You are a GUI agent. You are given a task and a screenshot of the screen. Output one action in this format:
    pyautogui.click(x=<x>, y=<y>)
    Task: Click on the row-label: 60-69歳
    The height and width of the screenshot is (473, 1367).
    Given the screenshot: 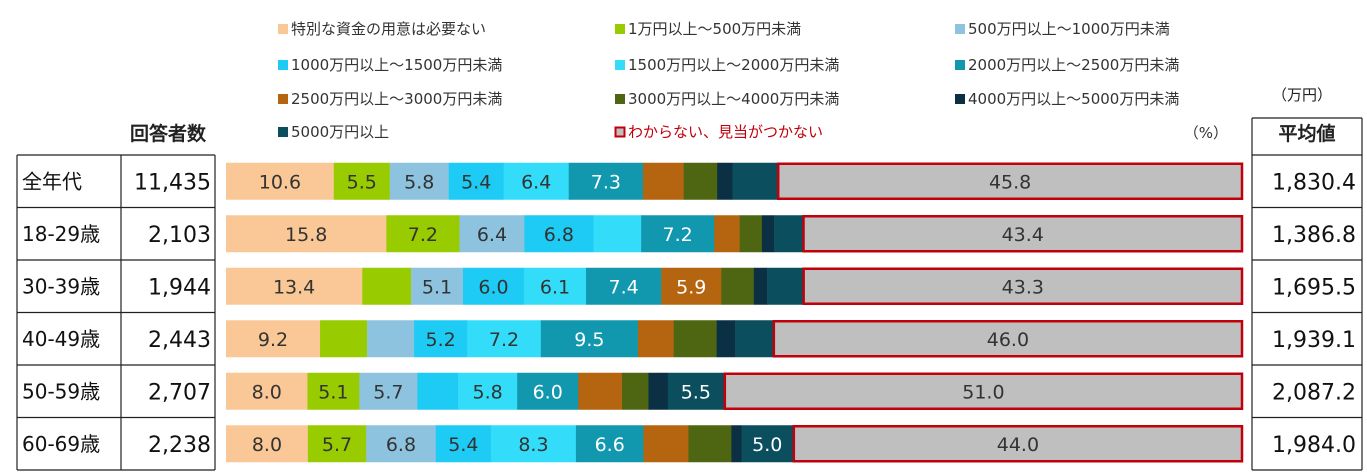 What is the action you would take?
    pyautogui.click(x=61, y=444)
    